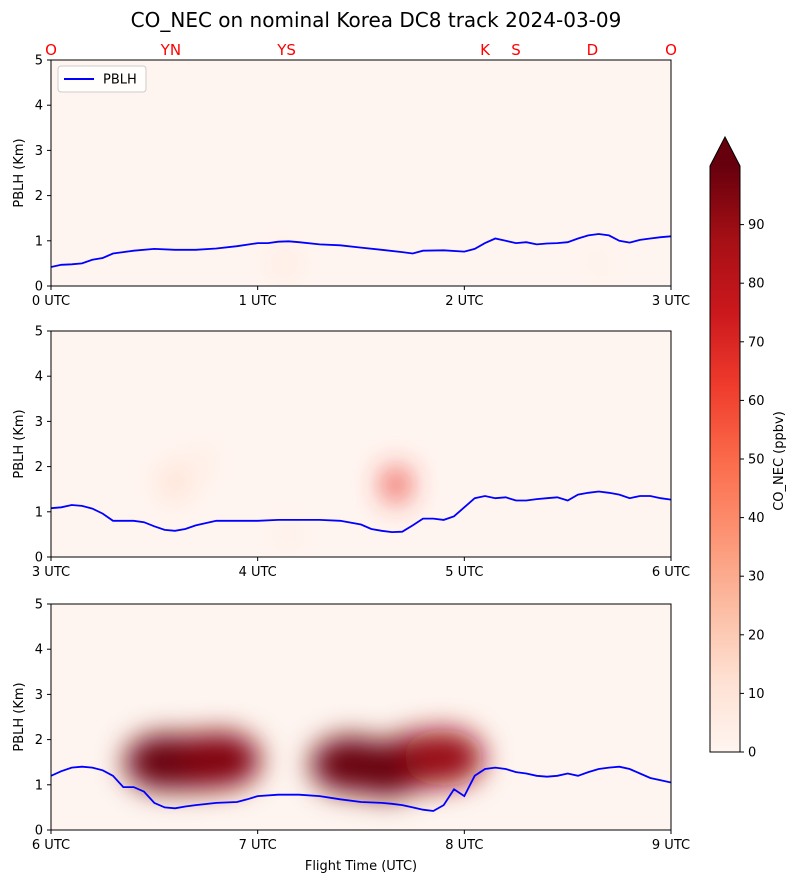 The image size is (797, 883). I want to click on location-marker-label: K, so click(485, 50).